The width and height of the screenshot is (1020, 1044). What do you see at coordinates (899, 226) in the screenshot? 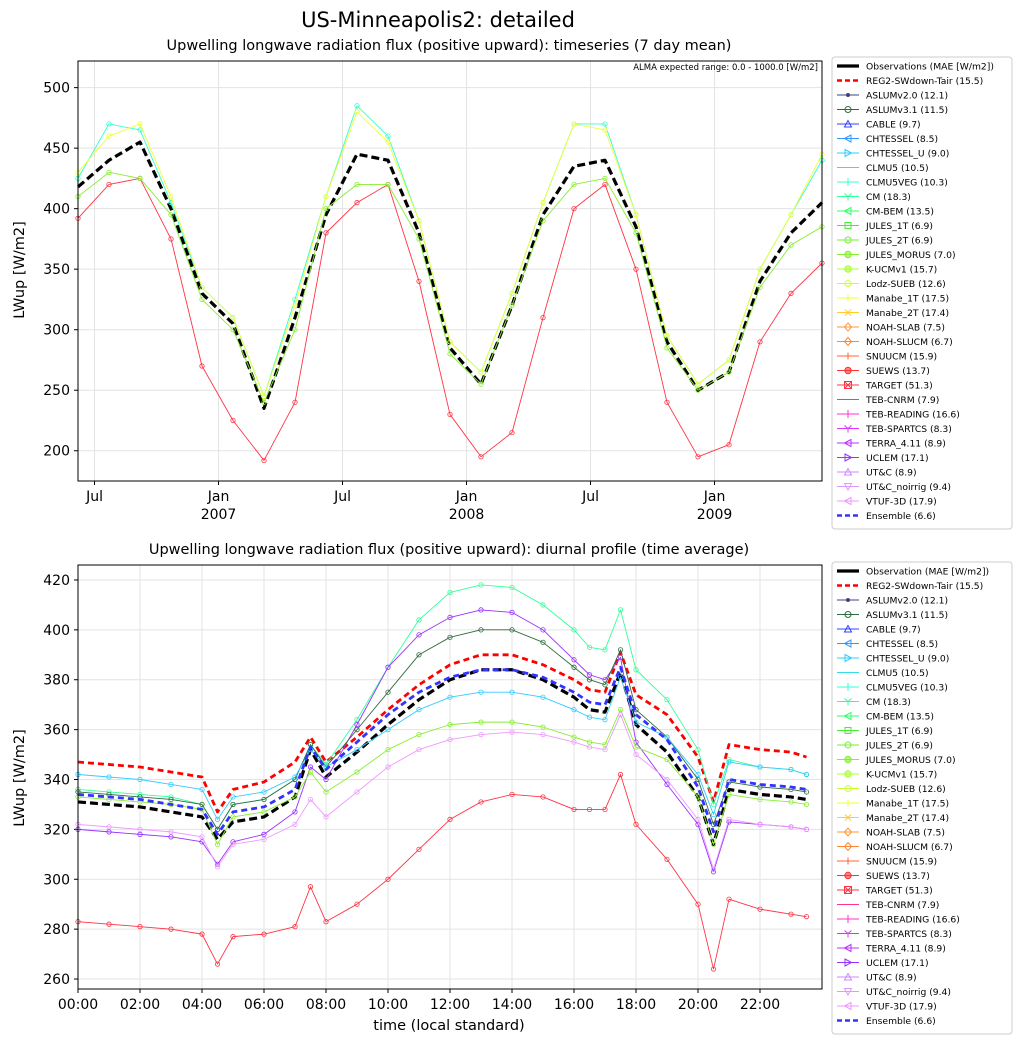
I see `legend-label: JULES_1T (6.9)` at bounding box center [899, 226].